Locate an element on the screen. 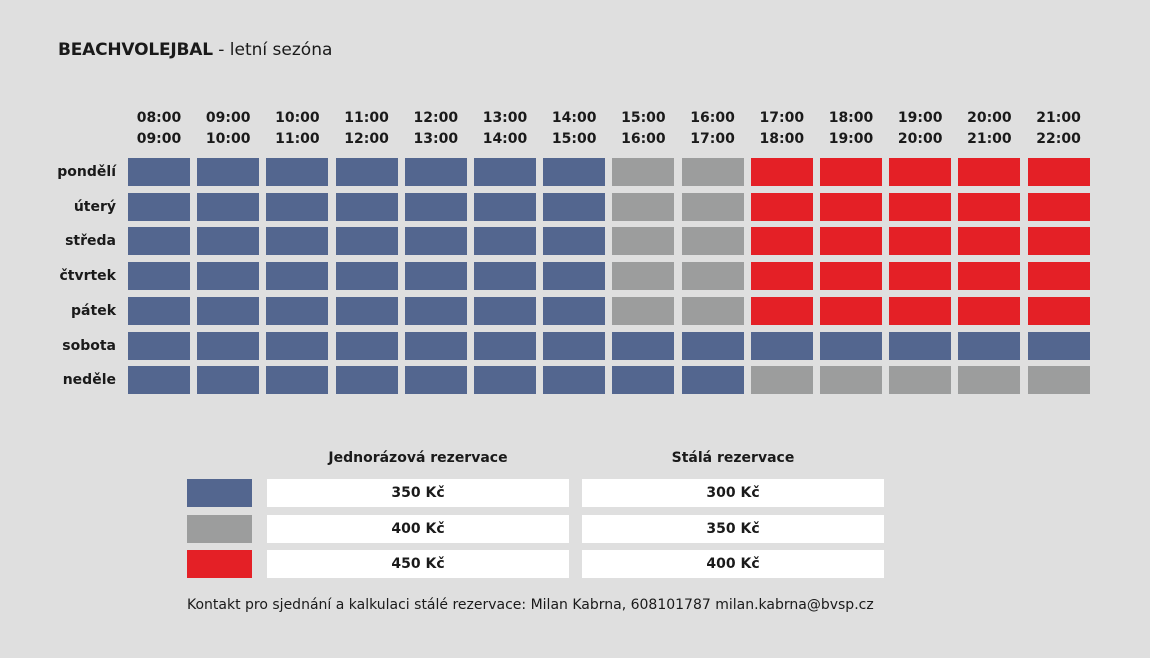  time-slot-end: 19:00 is located at coordinates (851, 139).